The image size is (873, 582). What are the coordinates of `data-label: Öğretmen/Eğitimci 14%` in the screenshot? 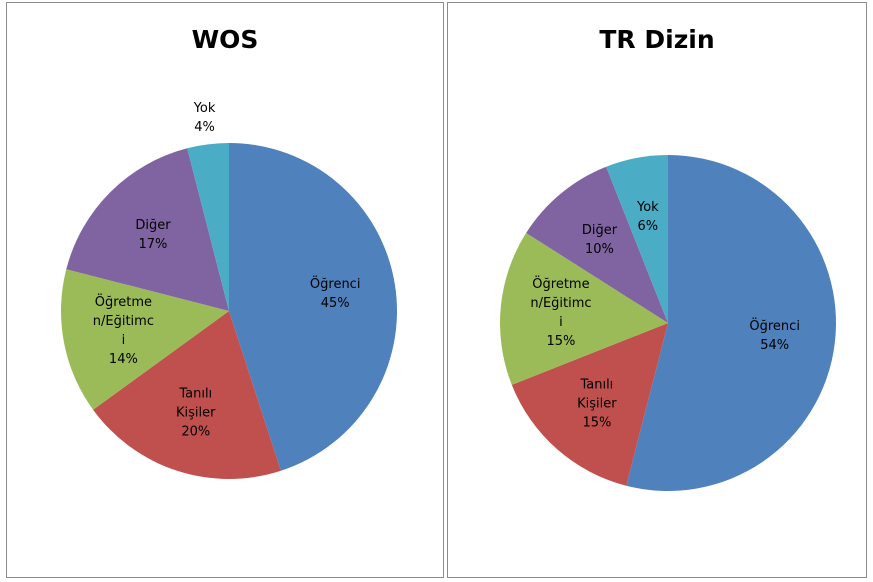 It's located at (123, 331).